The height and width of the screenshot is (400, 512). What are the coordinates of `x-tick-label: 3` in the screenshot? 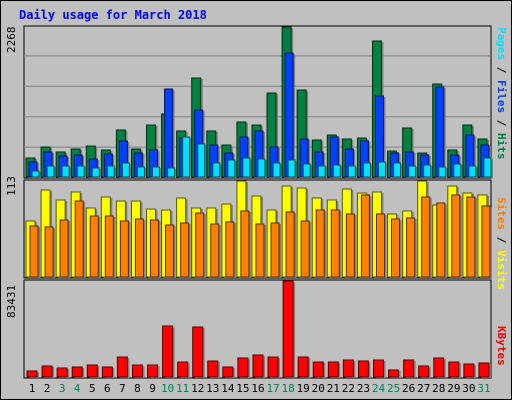 It's located at (62, 388).